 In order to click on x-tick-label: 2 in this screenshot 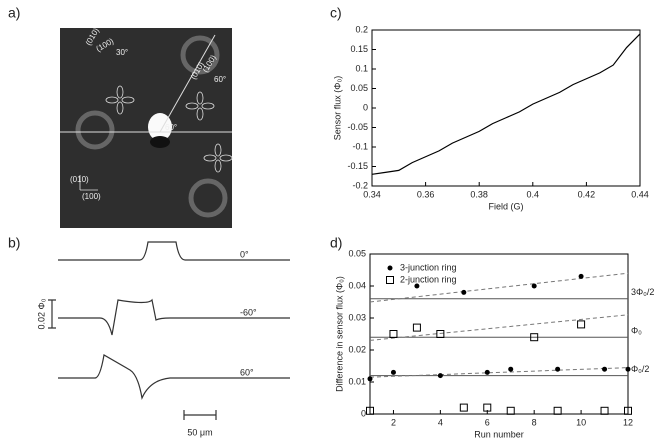, I will do `click(393, 422)`.